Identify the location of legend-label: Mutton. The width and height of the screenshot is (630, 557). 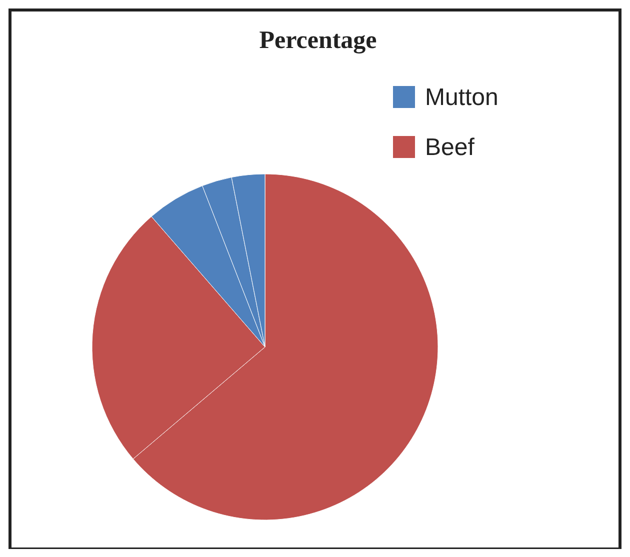
(461, 97).